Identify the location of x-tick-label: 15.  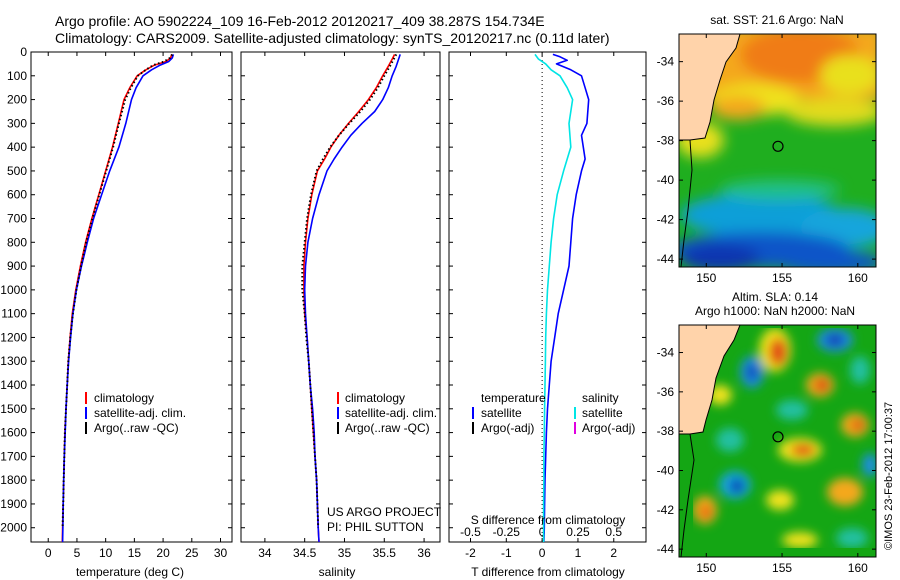
(135, 553).